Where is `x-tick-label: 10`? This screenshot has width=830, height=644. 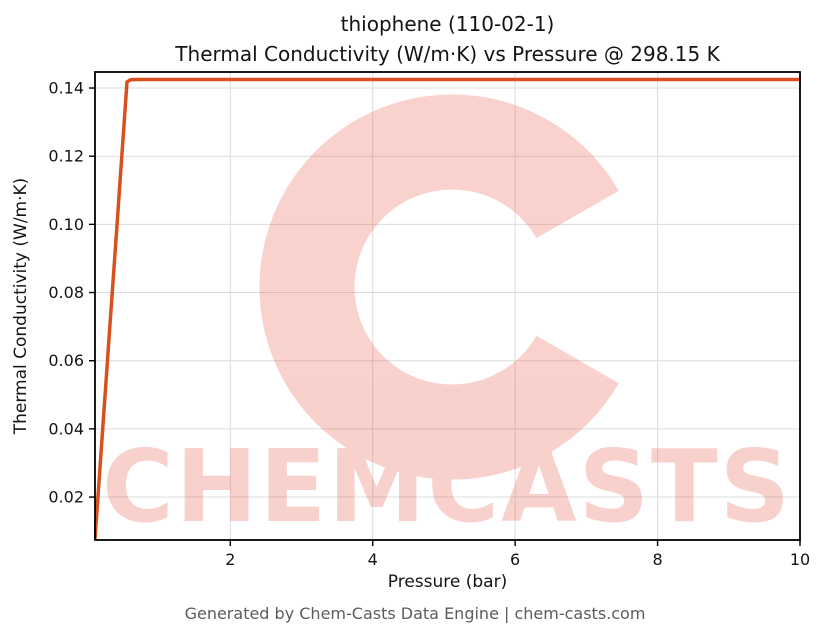
x-tick-label: 10 is located at coordinates (800, 559).